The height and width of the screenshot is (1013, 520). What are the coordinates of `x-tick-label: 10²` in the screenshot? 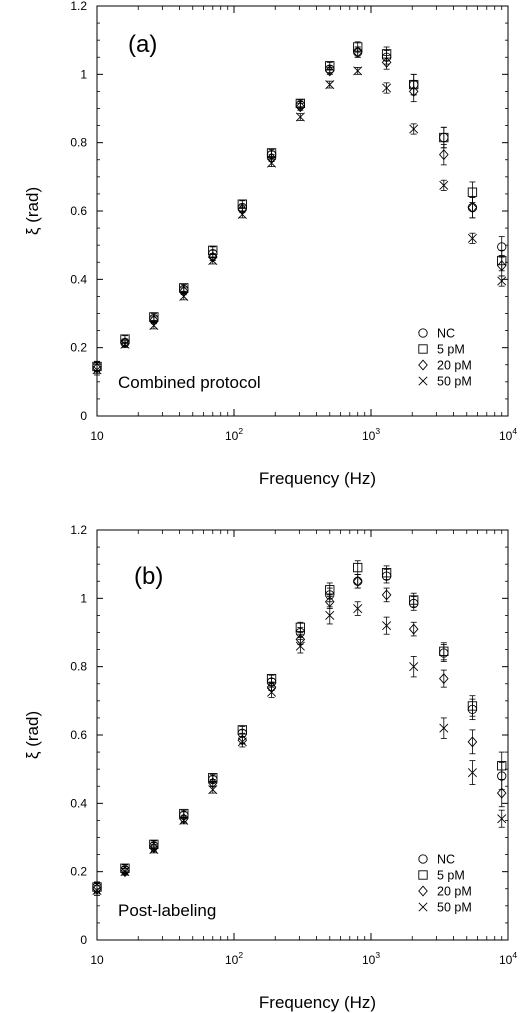 It's located at (234, 434).